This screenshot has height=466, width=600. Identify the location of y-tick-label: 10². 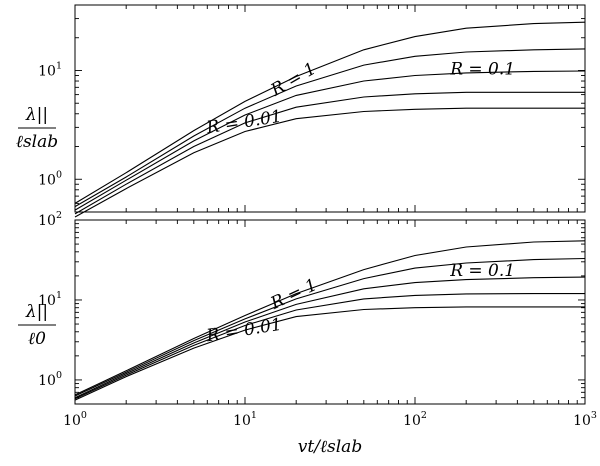
(50, 219).